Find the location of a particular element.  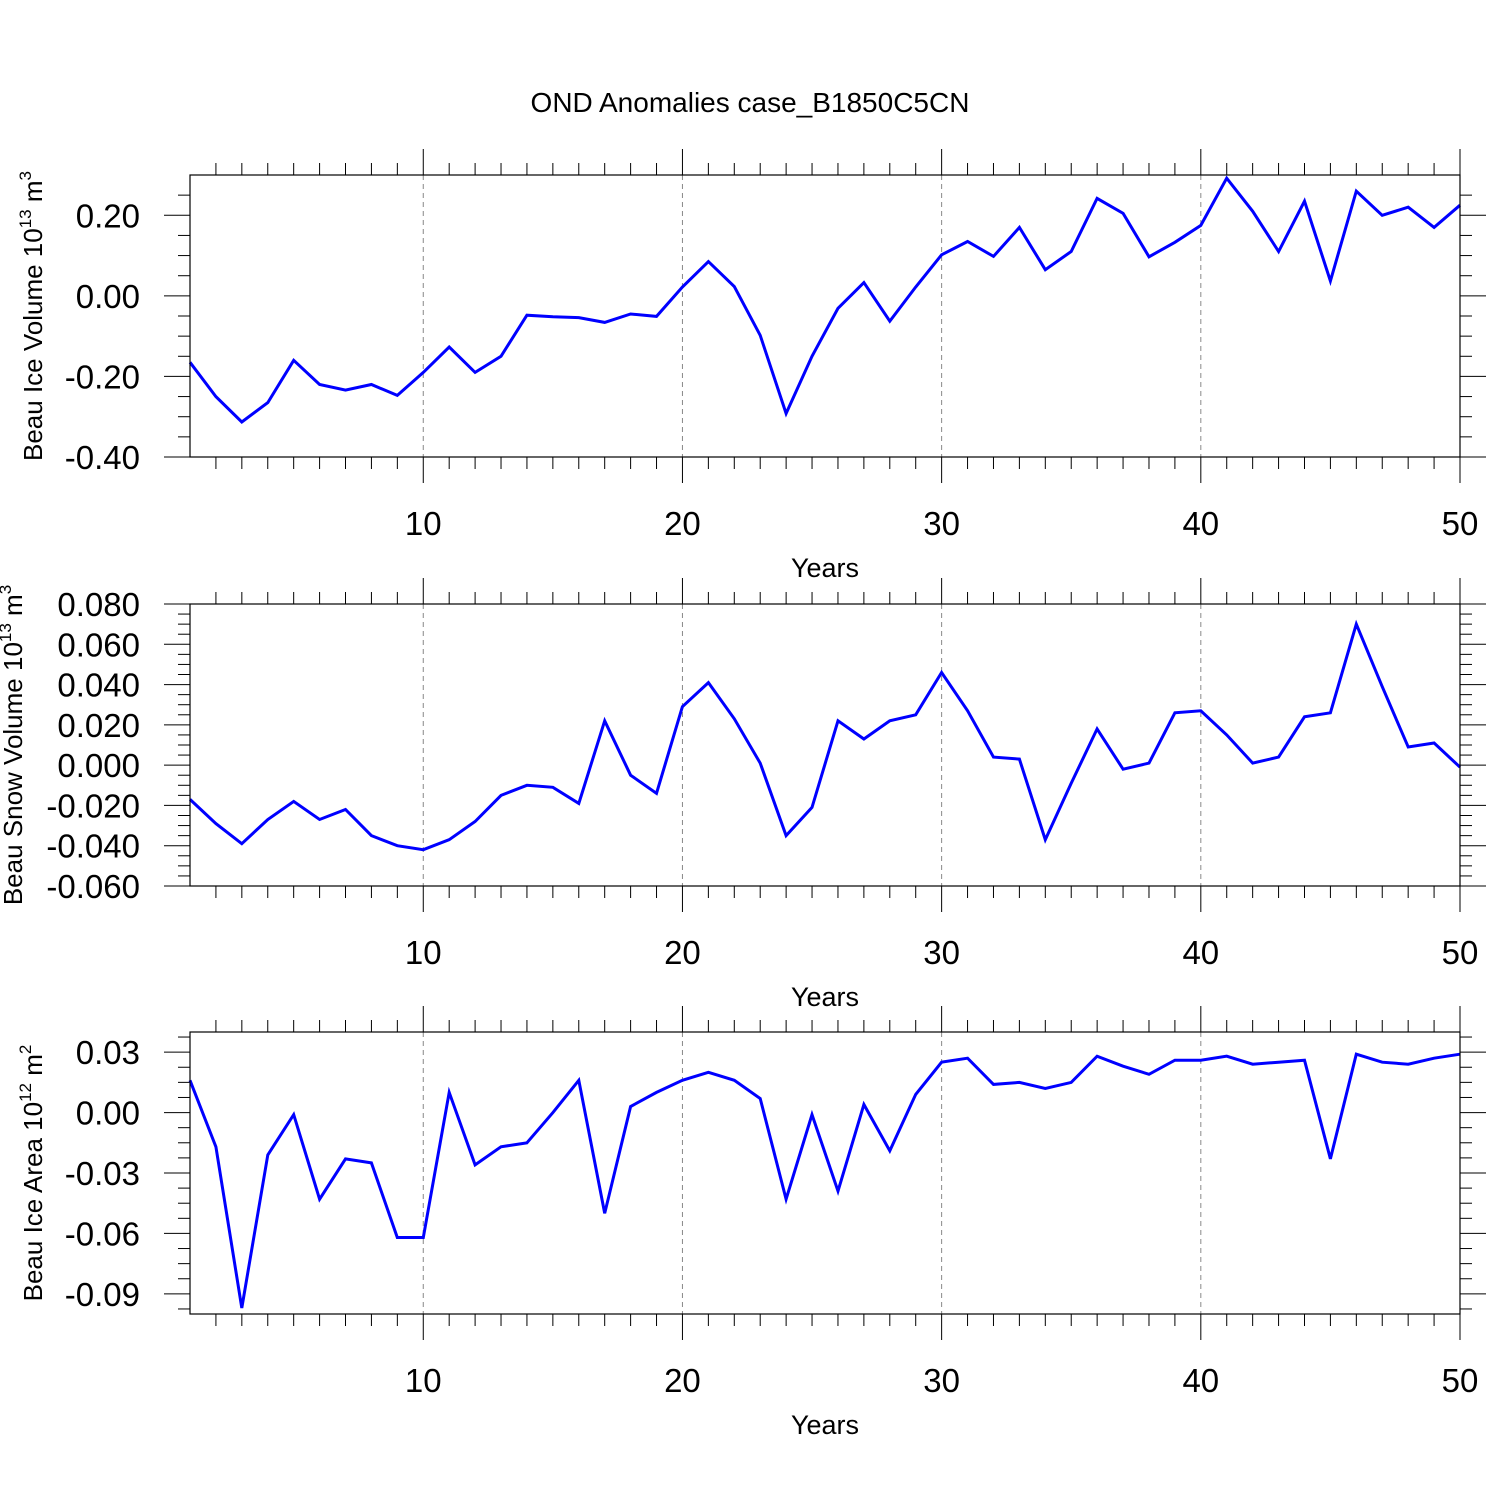

y-axis-label-unit-exponent: 2 is located at coordinates (25, 1049).